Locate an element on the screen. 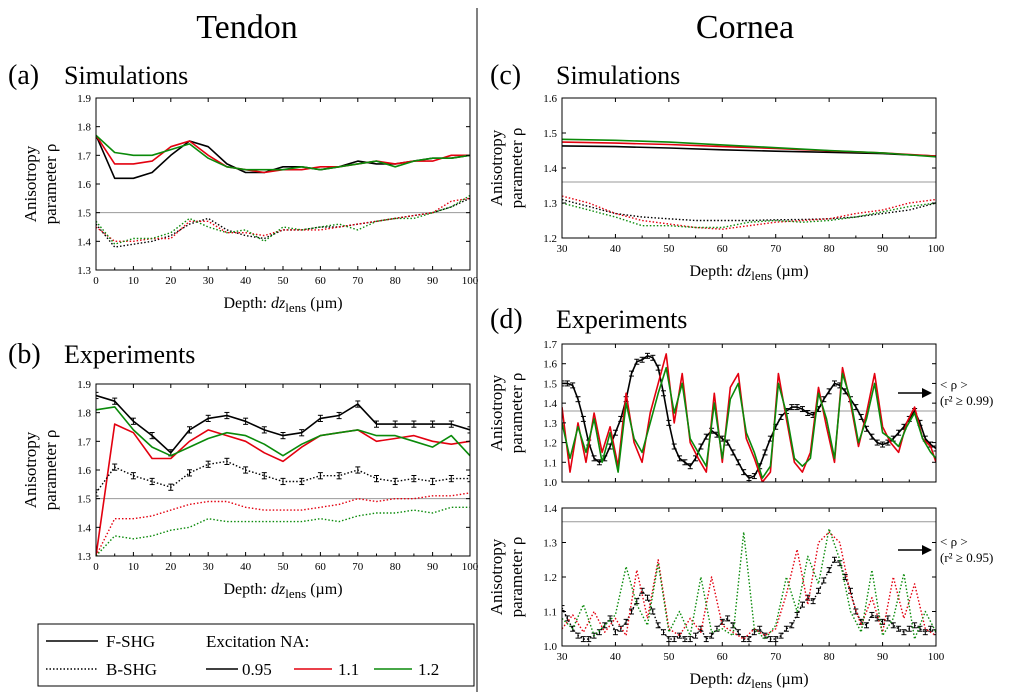  panel-b-title: (b) Experiments is located at coordinates (101, 354).